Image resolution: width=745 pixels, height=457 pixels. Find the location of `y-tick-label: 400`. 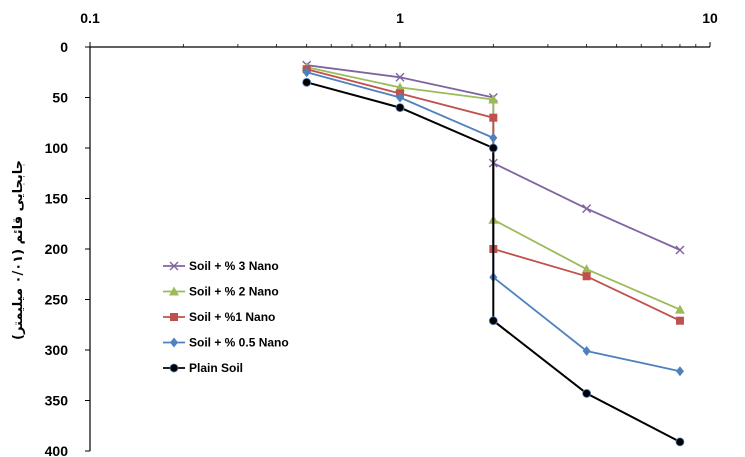

y-tick-label: 400 is located at coordinates (57, 450).